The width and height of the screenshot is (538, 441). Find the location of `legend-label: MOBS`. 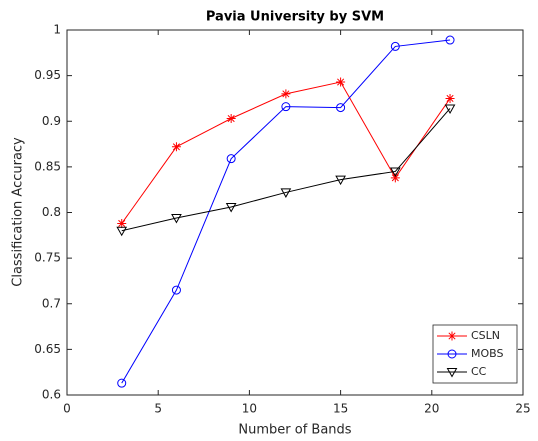

legend-label: MOBS is located at coordinates (487, 353).